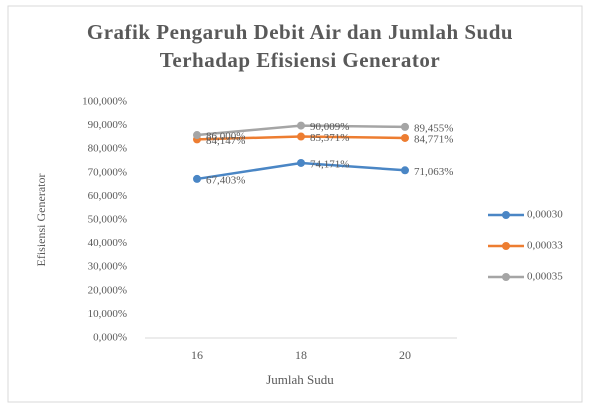 The image size is (590, 408). What do you see at coordinates (329, 164) in the screenshot?
I see `data-label: 74,171%` at bounding box center [329, 164].